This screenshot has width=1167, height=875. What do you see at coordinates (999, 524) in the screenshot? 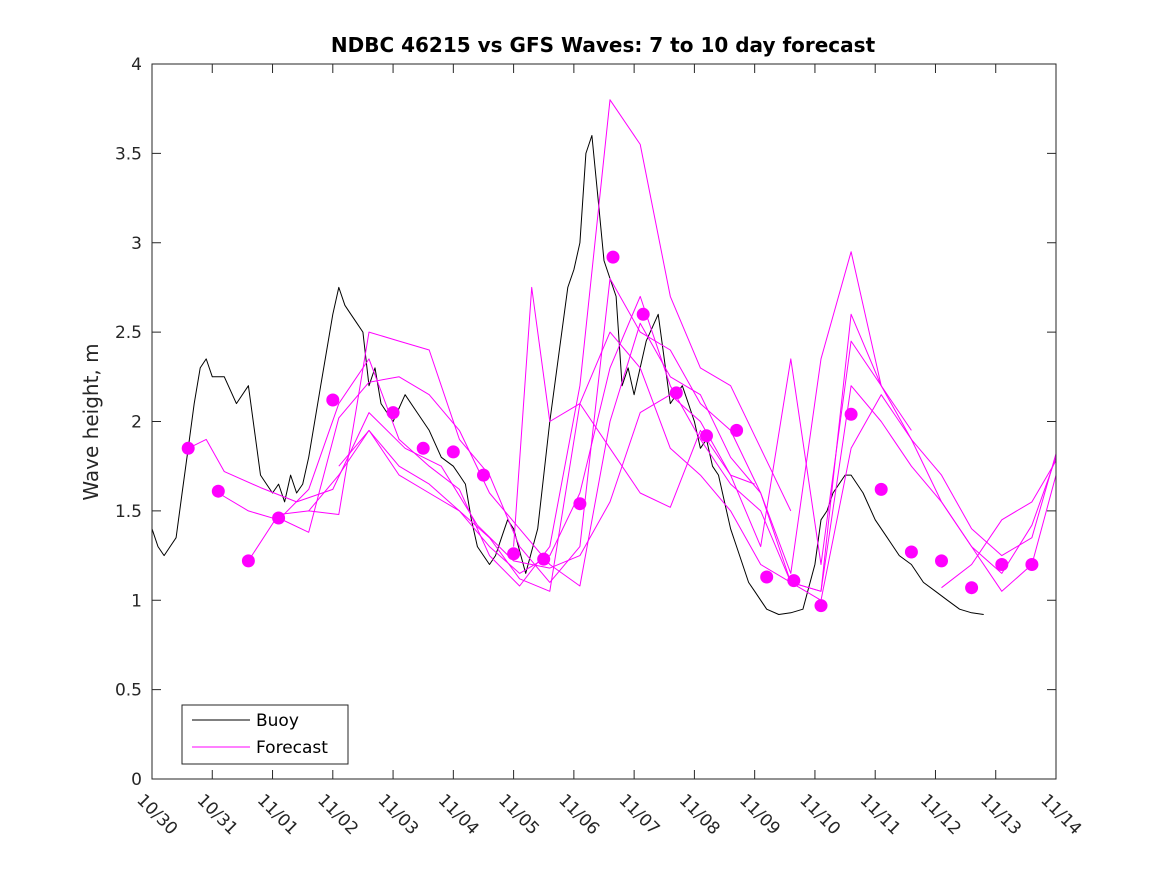
I see `forecast-series-line` at bounding box center [999, 524].